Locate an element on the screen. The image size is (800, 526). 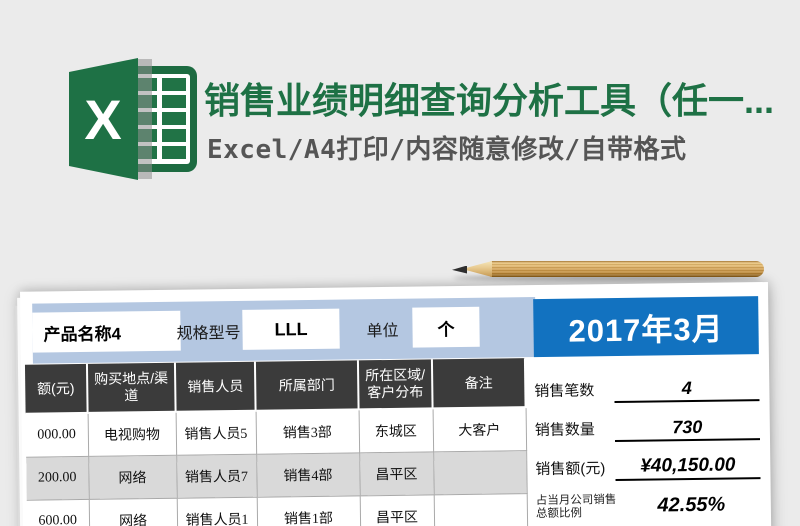
stat-label: 销售笔数 is located at coordinates (564, 391).